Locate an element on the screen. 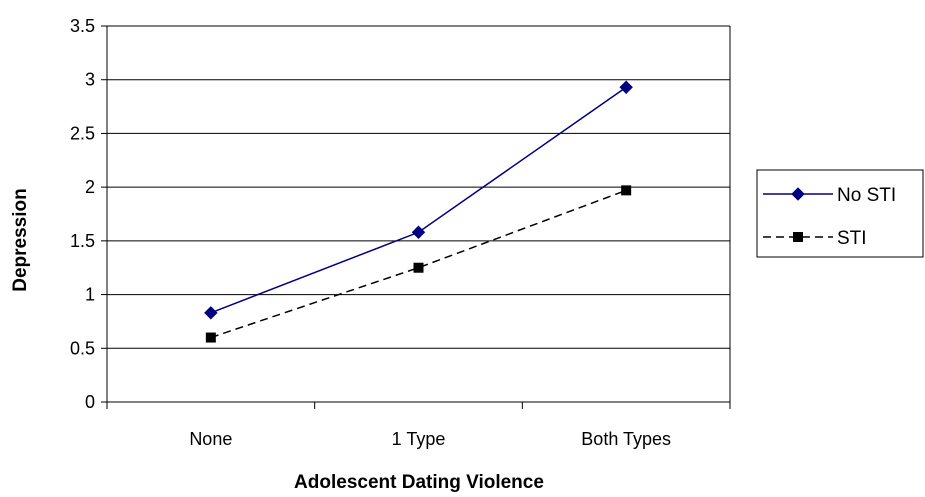 The height and width of the screenshot is (497, 925). y-tick-label: 1 is located at coordinates (90, 295).